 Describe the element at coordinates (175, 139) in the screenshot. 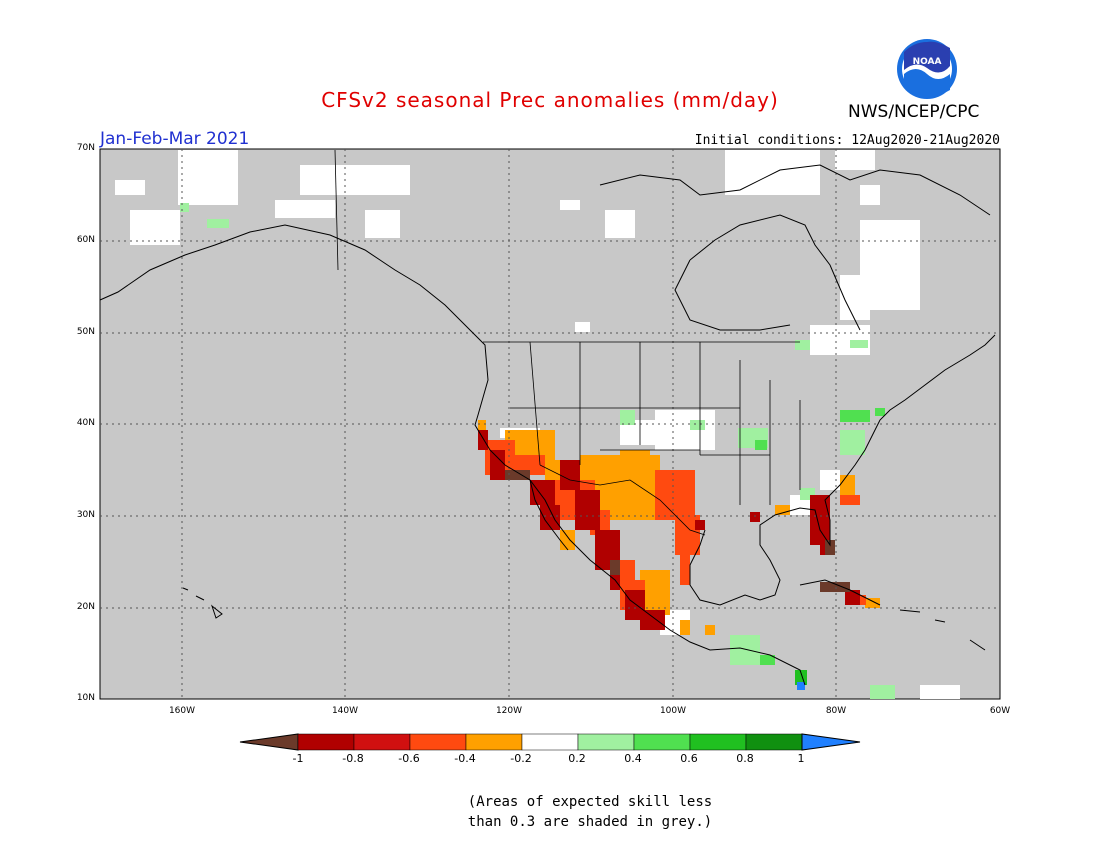

I see `season-label: Jan-Feb-Mar 2021` at that location.